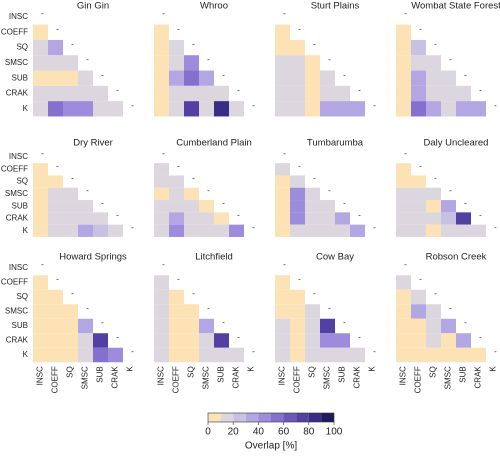  What do you see at coordinates (22, 181) in the screenshot?
I see `row-label: SQ` at bounding box center [22, 181].